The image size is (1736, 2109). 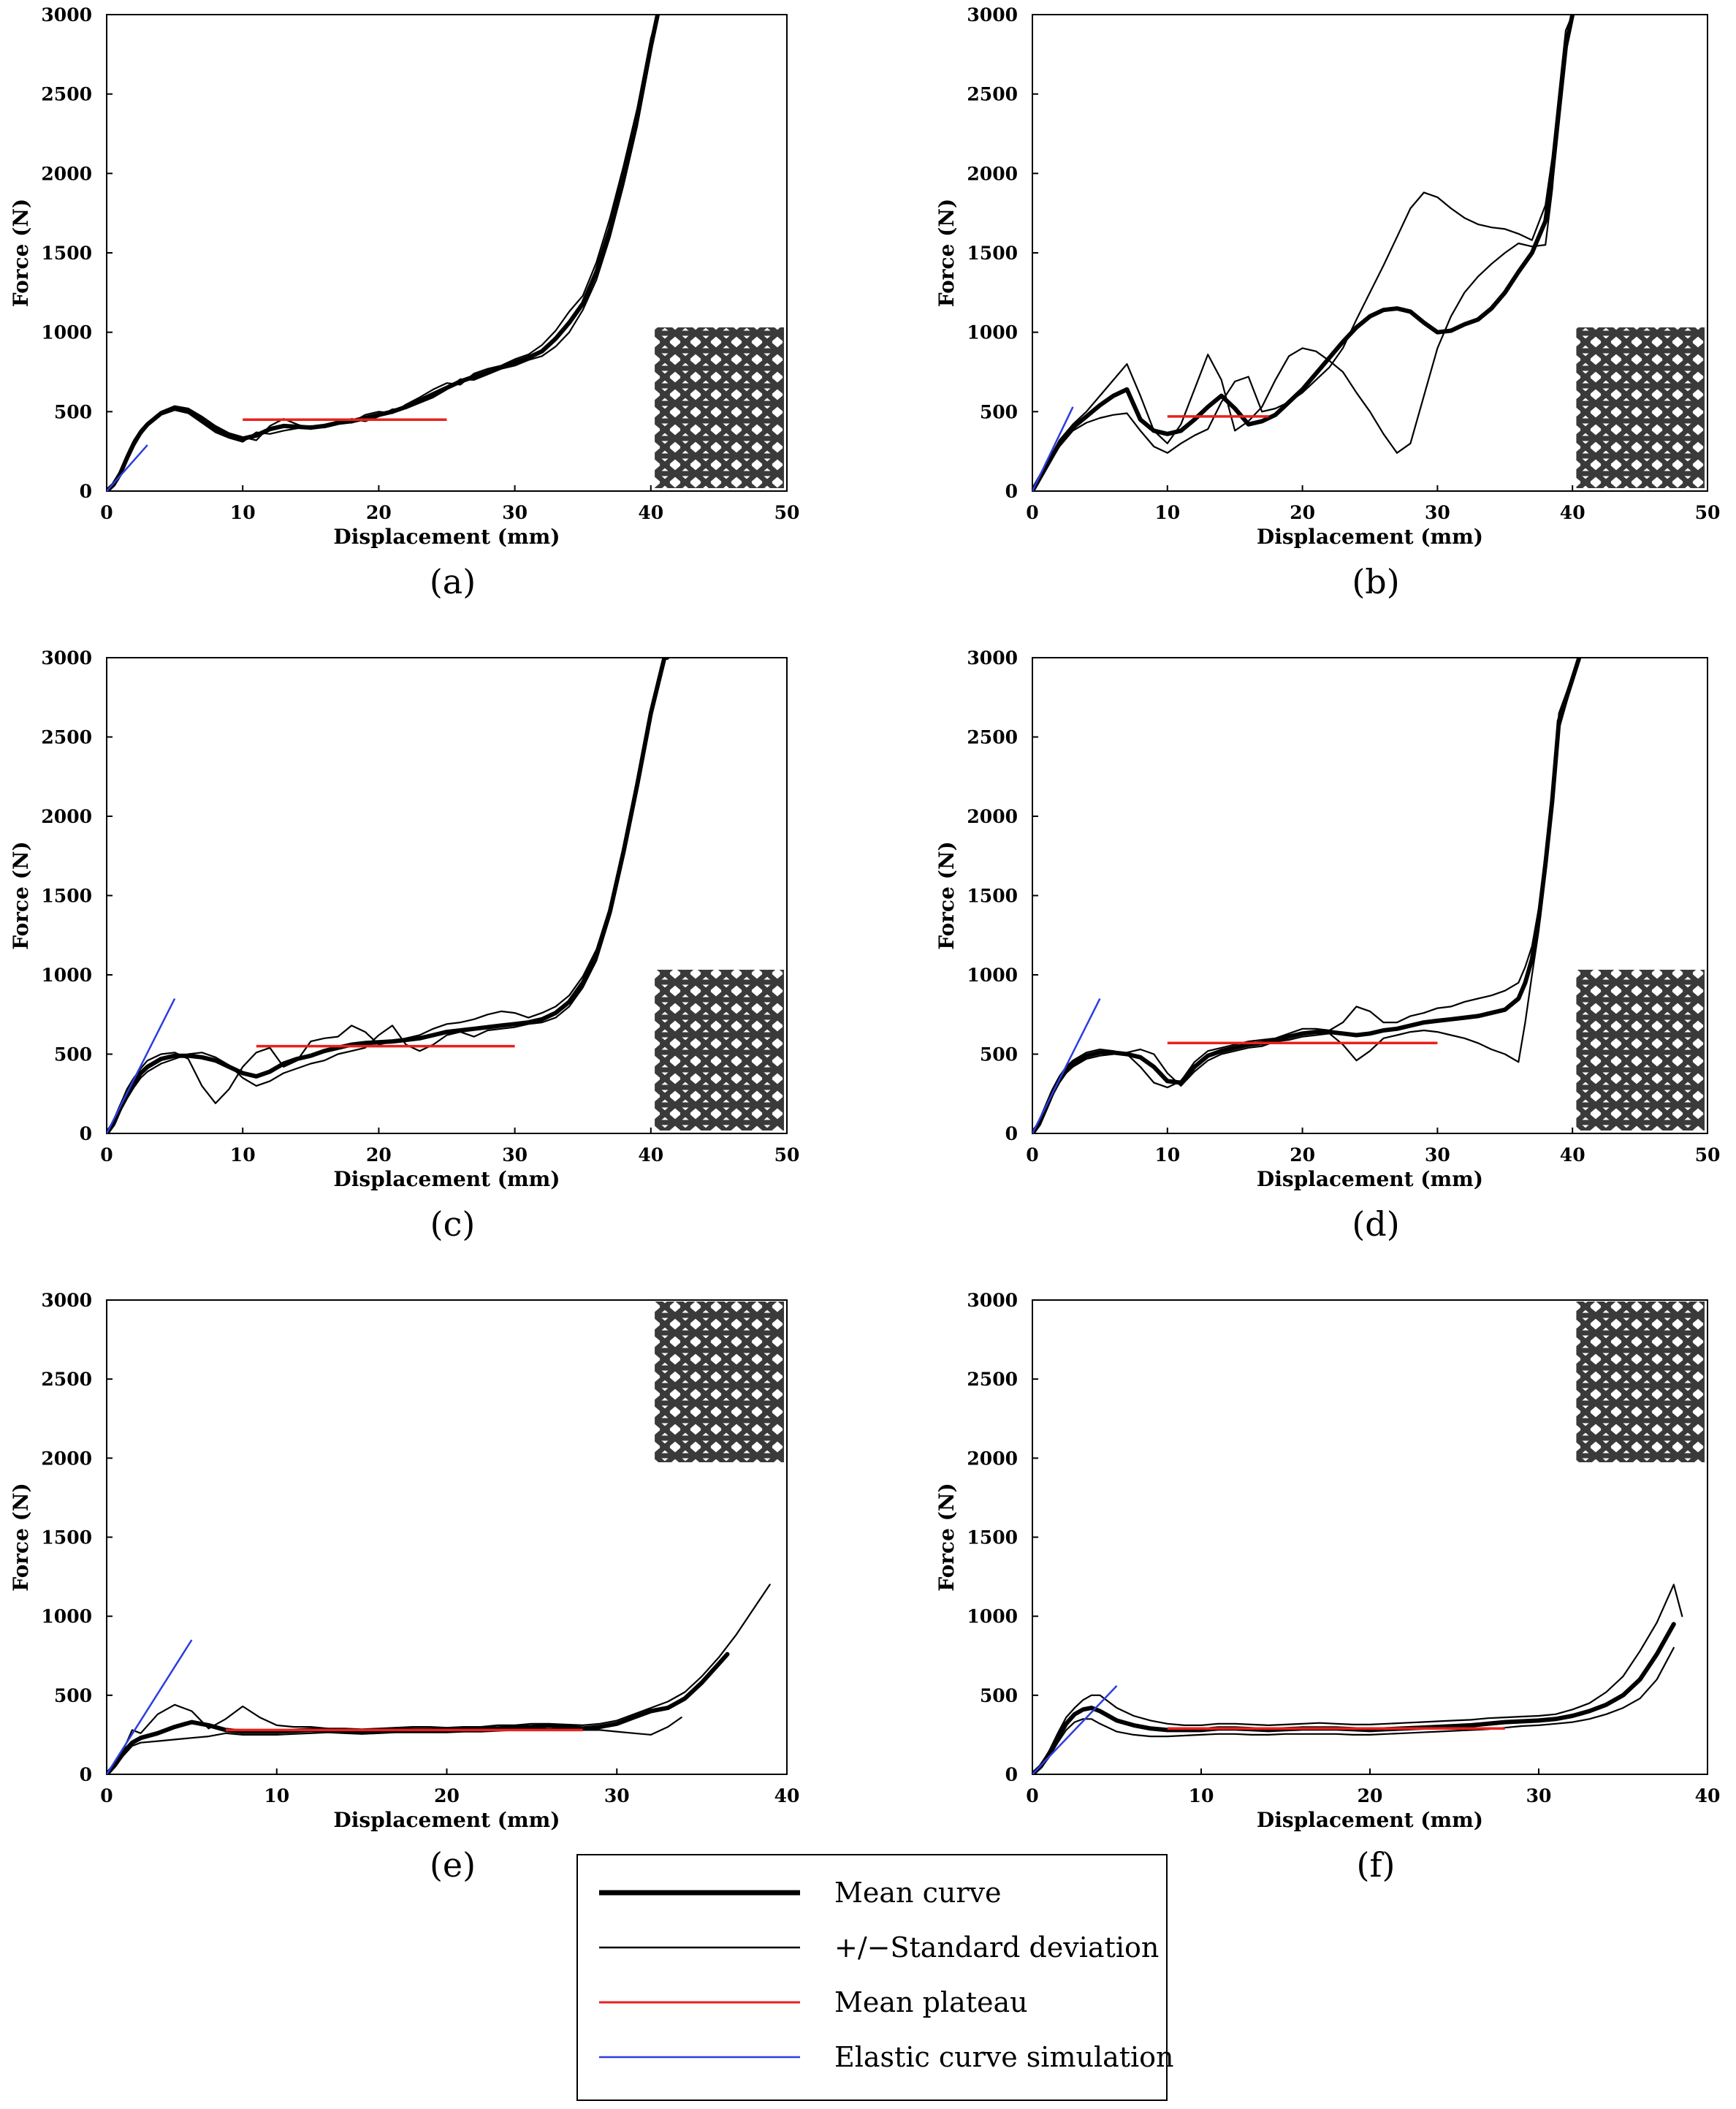 I want to click on x-tick-label: 50, so click(x=787, y=512).